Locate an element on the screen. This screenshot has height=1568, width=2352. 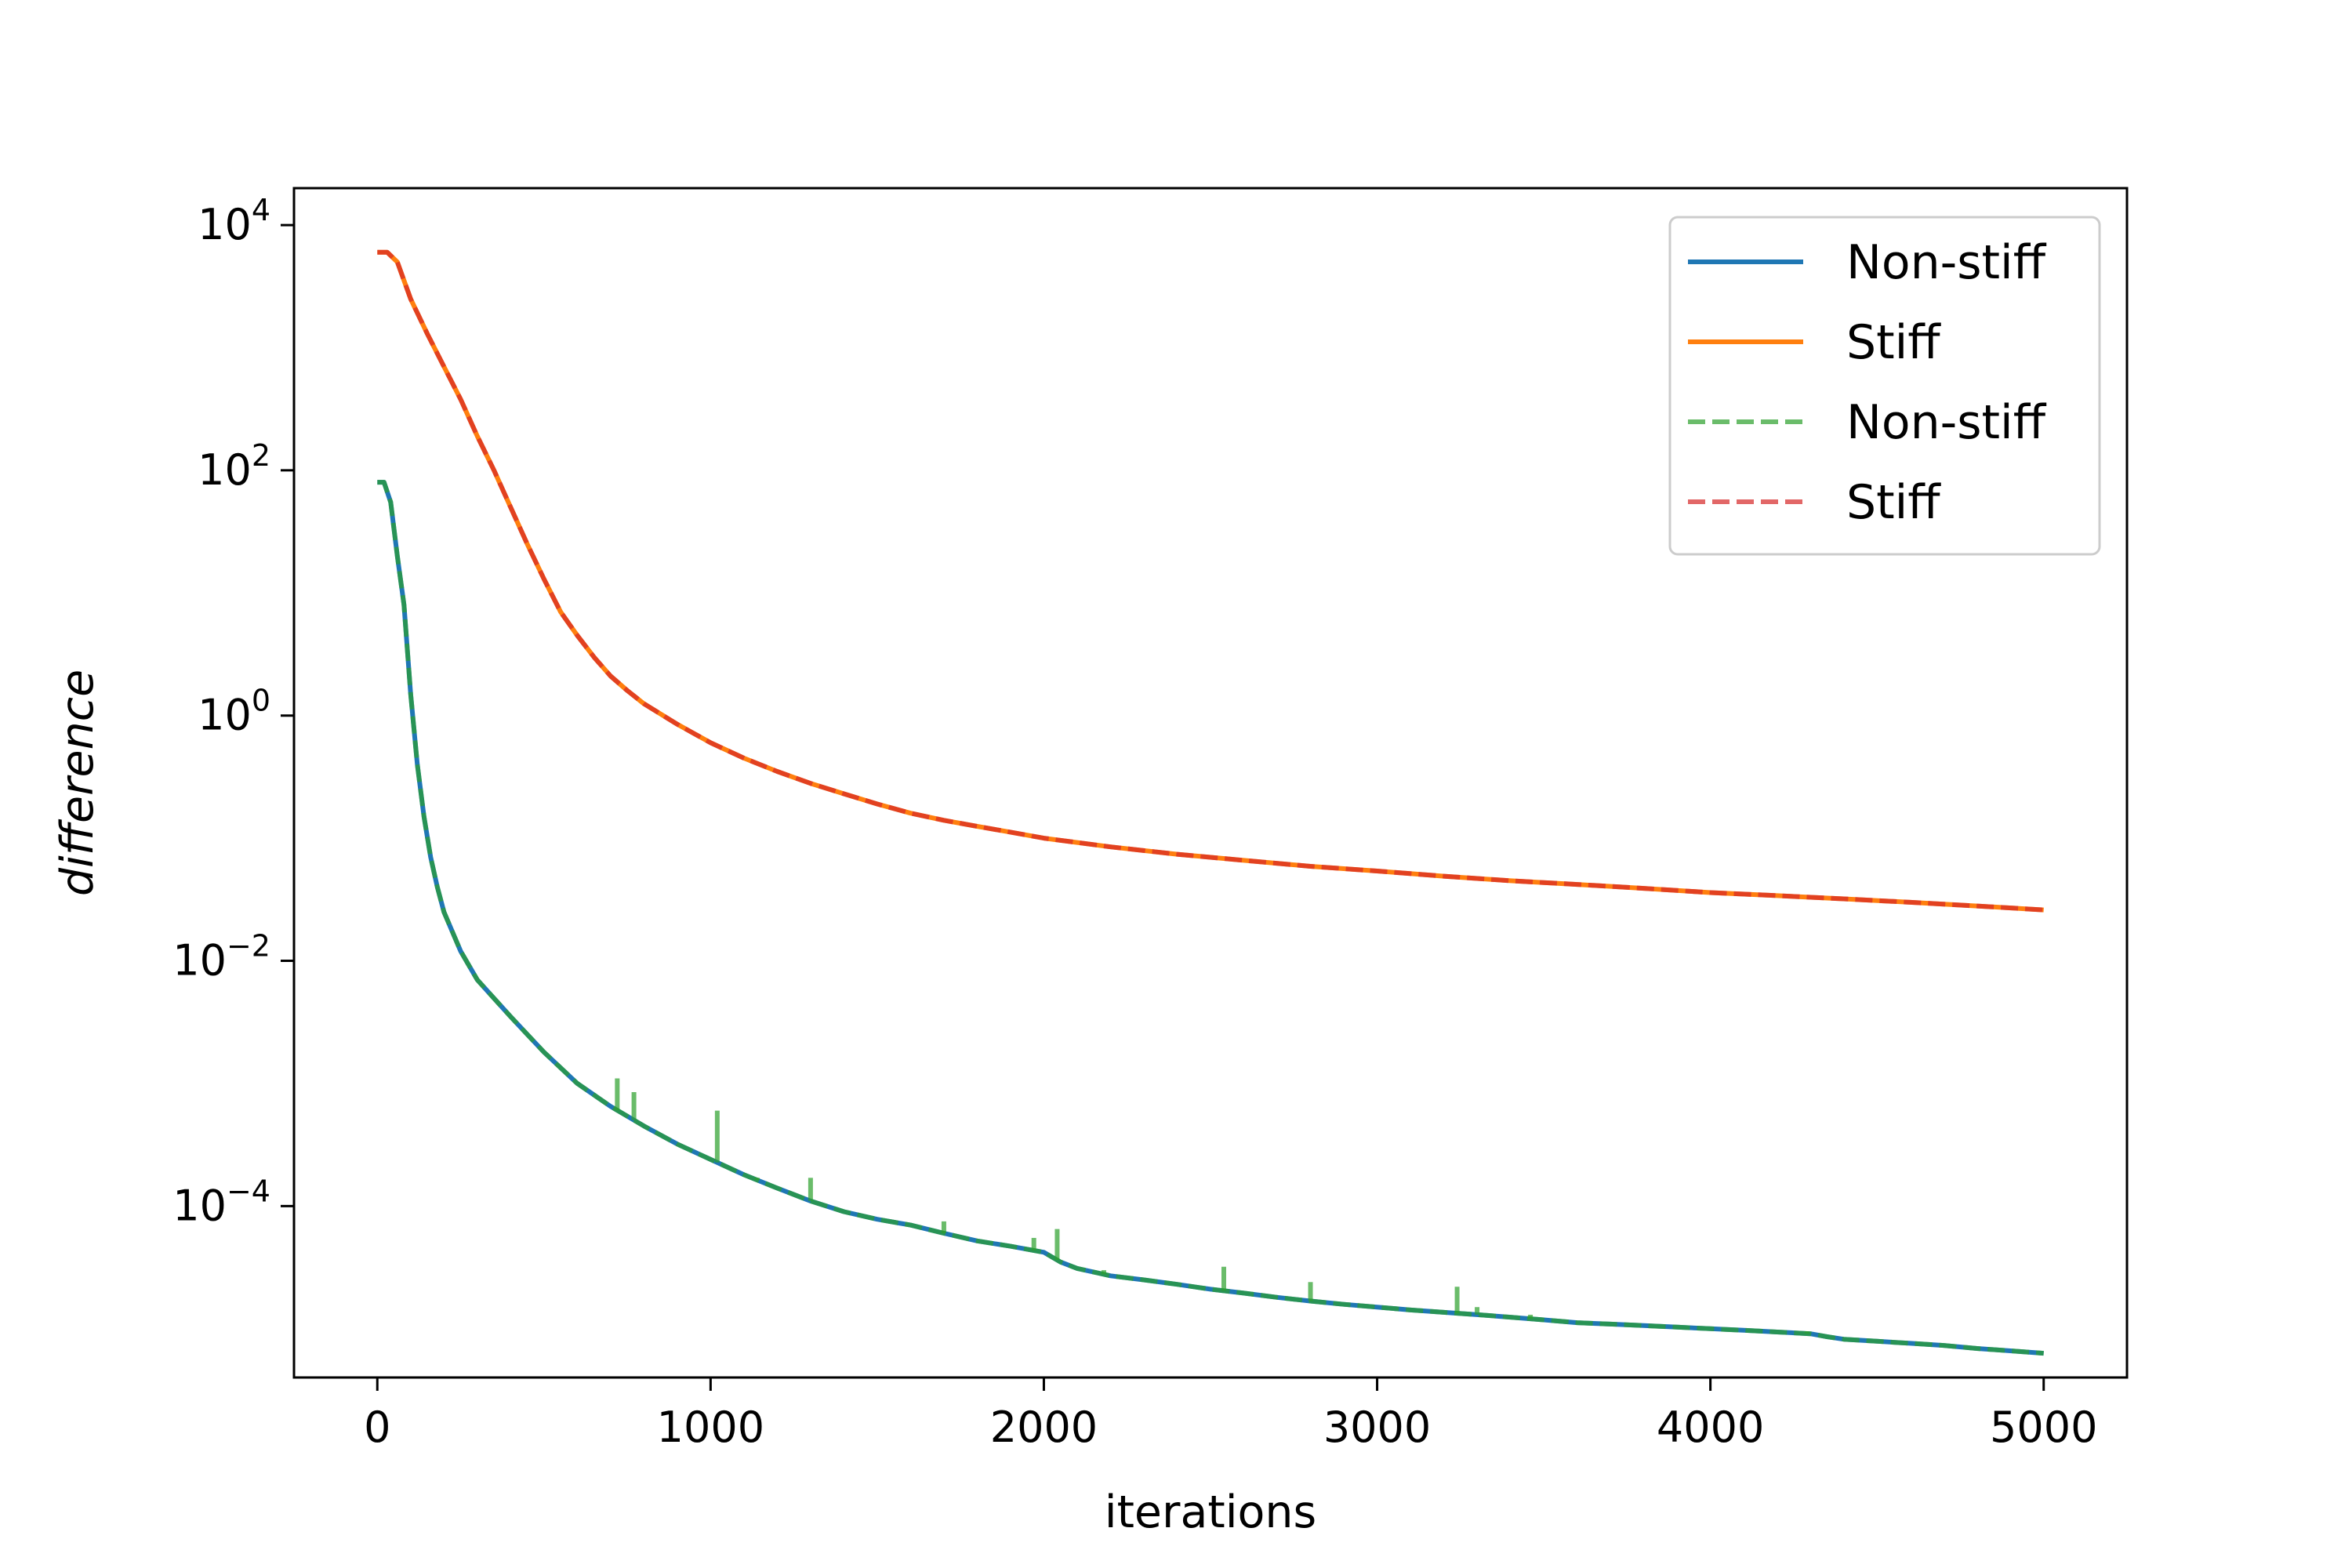
y-axis-label: difference is located at coordinates (77, 783).